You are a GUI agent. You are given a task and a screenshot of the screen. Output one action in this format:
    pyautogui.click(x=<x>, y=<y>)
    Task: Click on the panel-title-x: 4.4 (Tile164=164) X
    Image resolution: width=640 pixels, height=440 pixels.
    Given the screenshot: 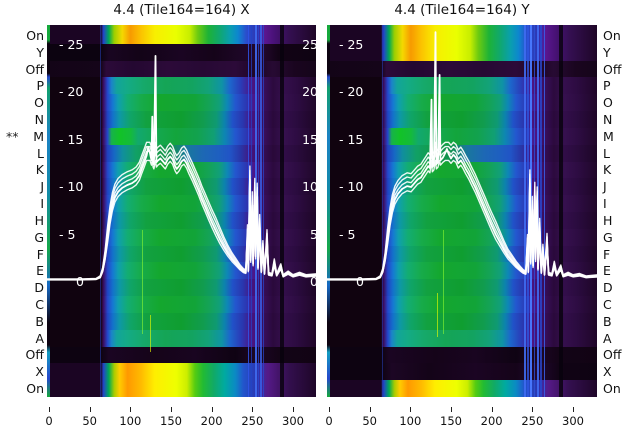 What is the action you would take?
    pyautogui.click(x=181, y=10)
    